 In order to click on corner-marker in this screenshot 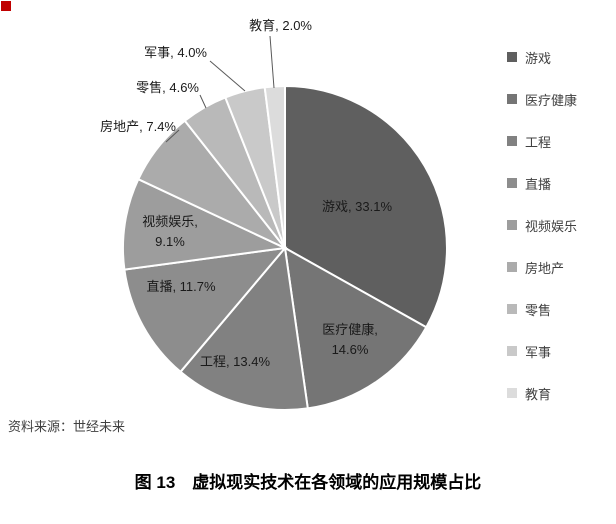, I will do `click(6, 6)`.